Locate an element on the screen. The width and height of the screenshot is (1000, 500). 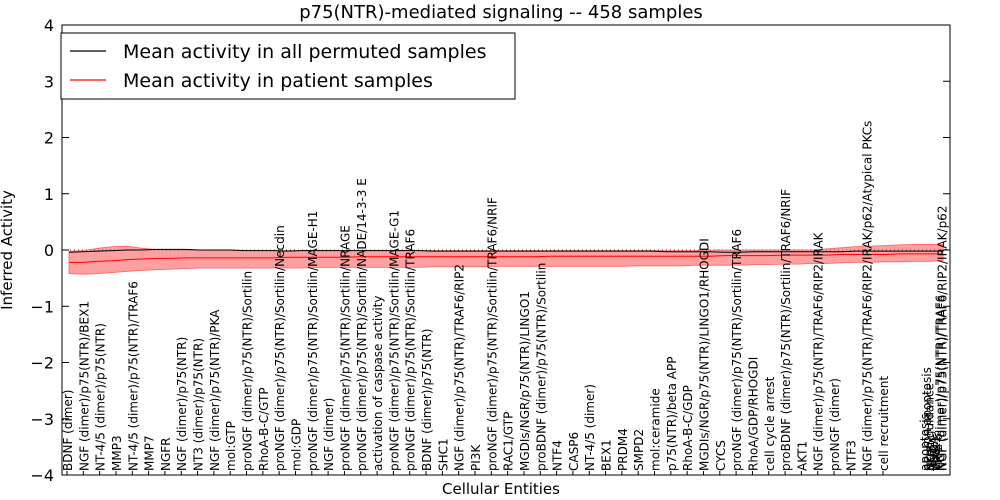
entity-label: CASP6 is located at coordinates (574, 451).